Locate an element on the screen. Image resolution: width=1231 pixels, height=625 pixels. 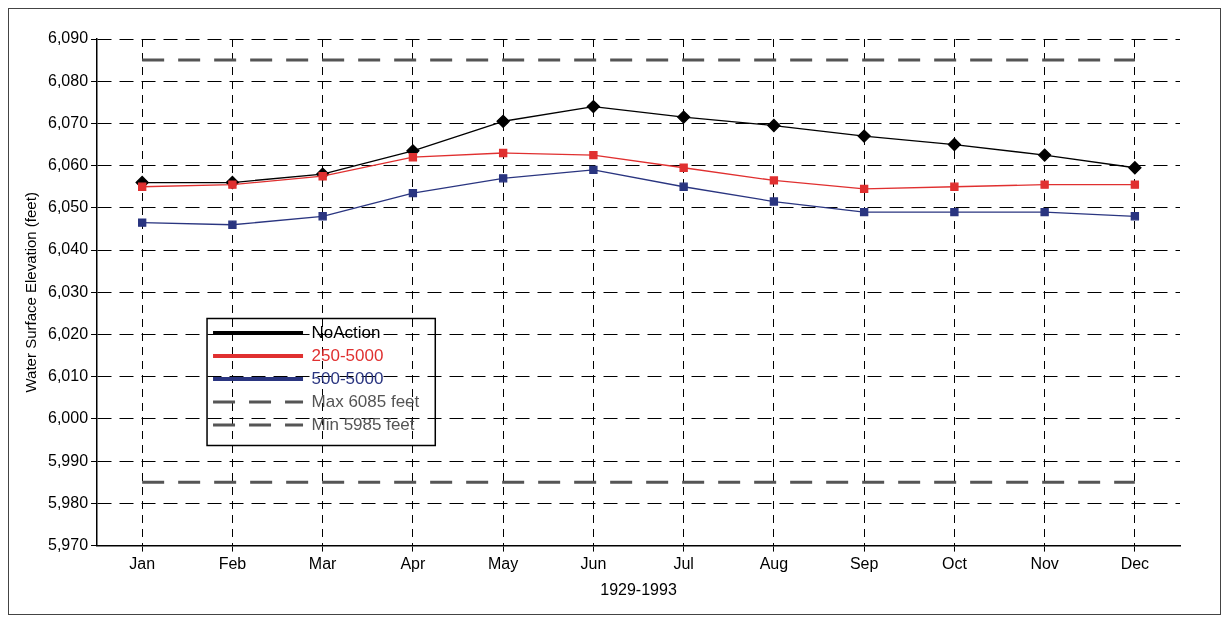
y-tick-label: 6,040 is located at coordinates (68, 249).